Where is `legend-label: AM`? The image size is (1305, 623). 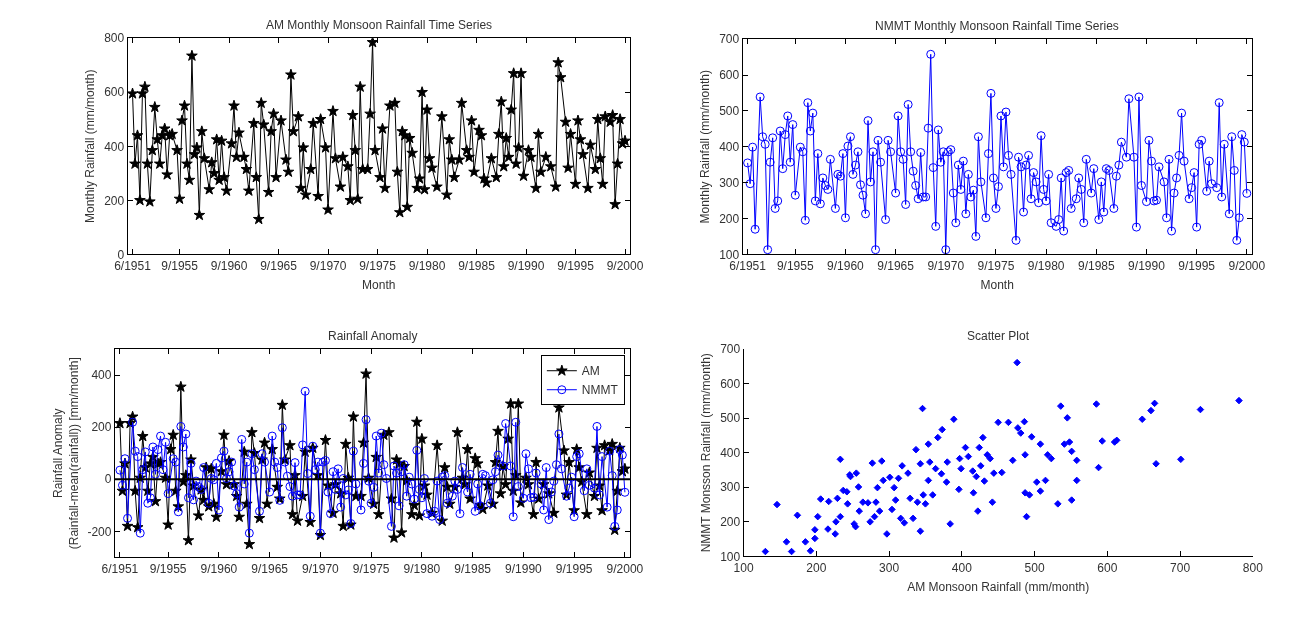 legend-label: AM is located at coordinates (590, 371).